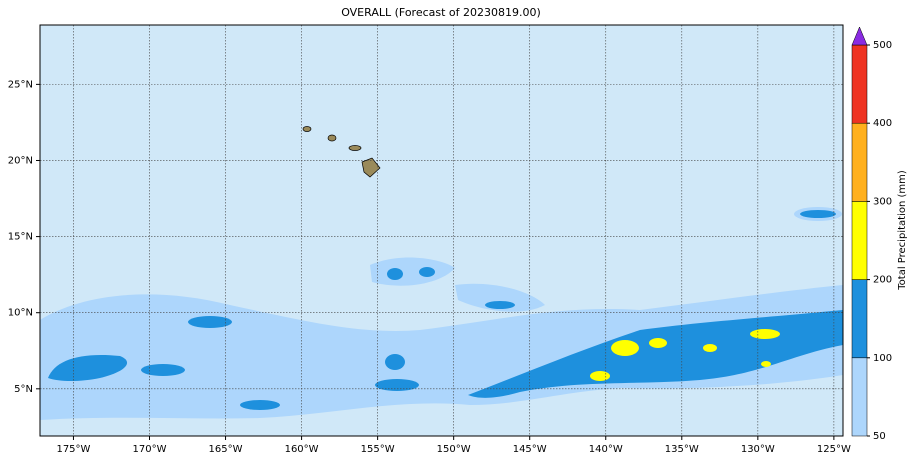 Image resolution: width=918 pixels, height=467 pixels. Describe the element at coordinates (882, 45) in the screenshot. I see `colorbar-tick-label: 500` at that location.